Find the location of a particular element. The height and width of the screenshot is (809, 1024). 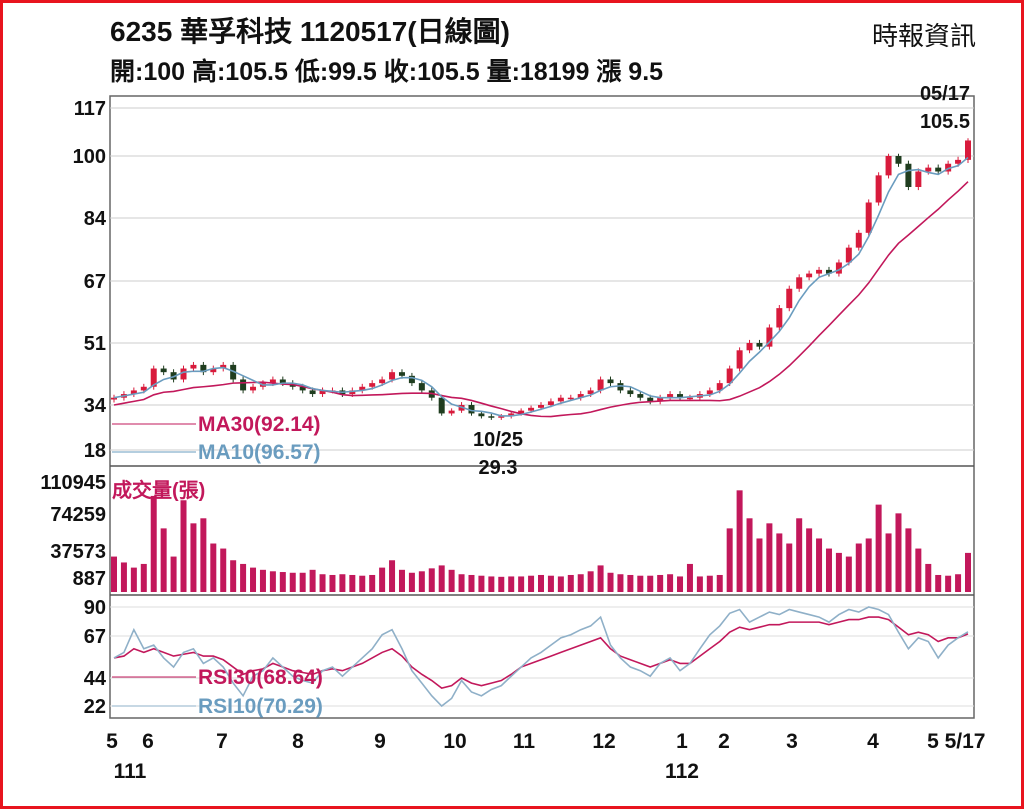

price-tick-label: 100 is located at coordinates (89, 157).